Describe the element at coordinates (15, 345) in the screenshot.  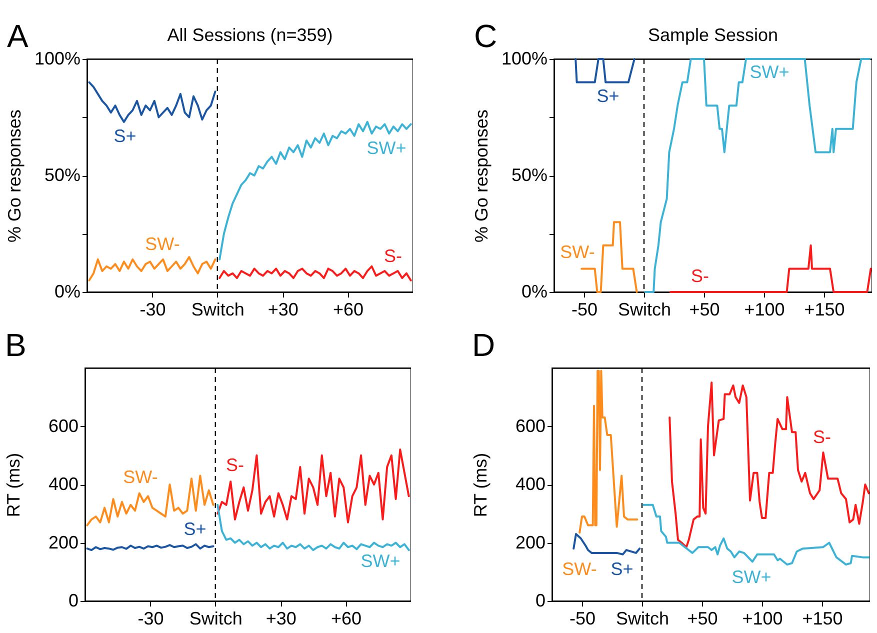
I see `text: B` at that location.